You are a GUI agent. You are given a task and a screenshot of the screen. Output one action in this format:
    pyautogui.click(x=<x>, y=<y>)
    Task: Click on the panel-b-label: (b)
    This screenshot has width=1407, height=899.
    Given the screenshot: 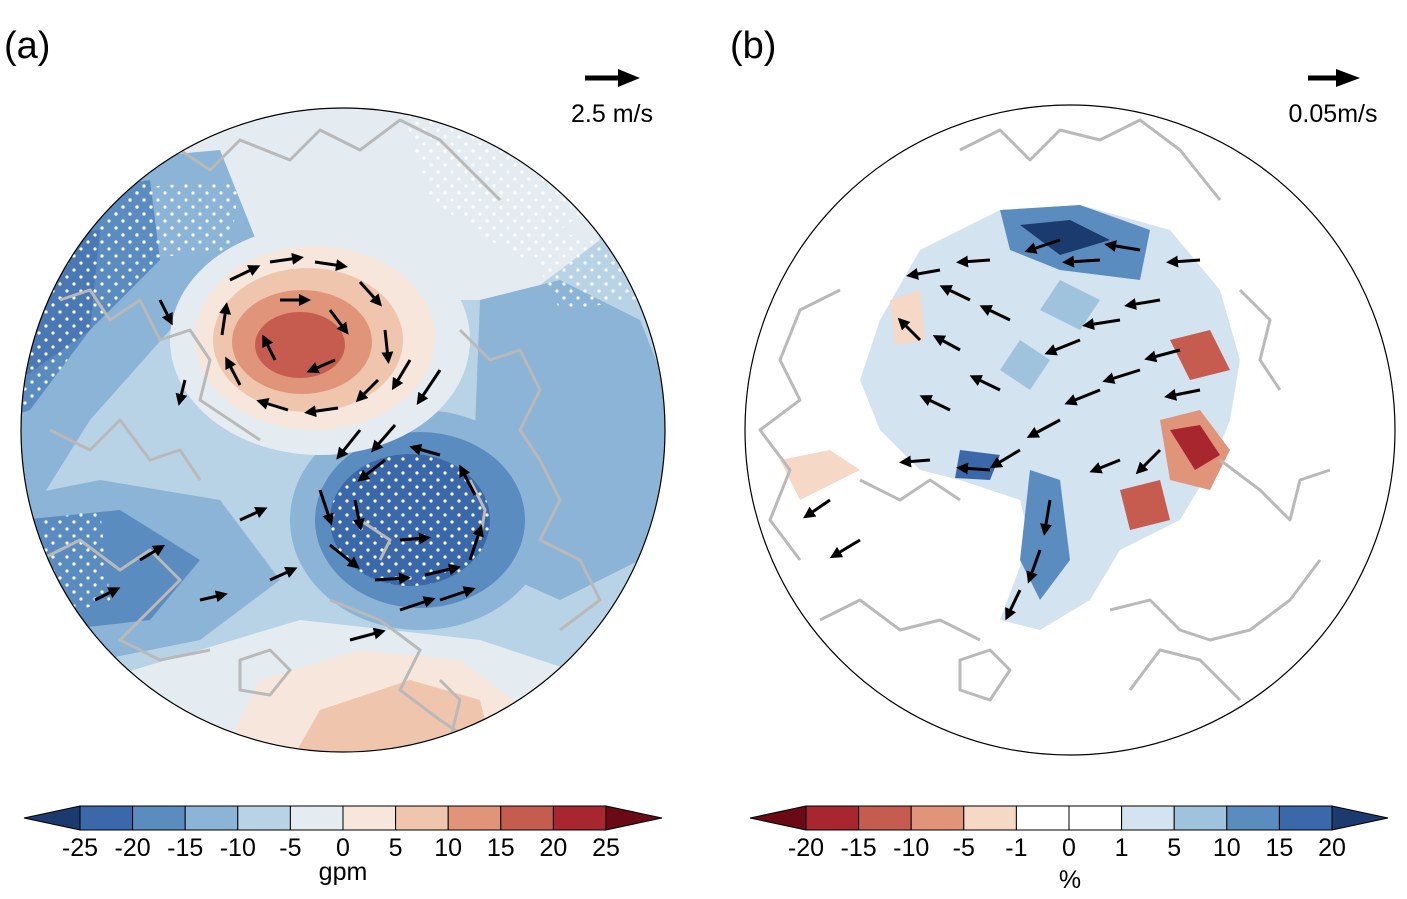 What is the action you would take?
    pyautogui.click(x=753, y=46)
    